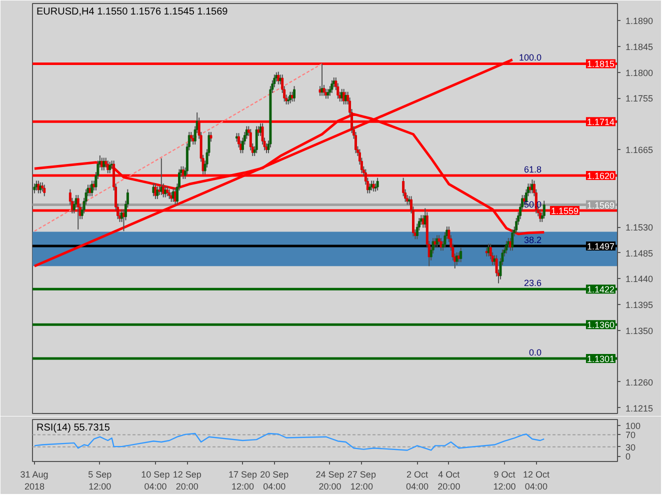  I want to click on x-tick-label: 17 Sep 12:00, so click(242, 481).